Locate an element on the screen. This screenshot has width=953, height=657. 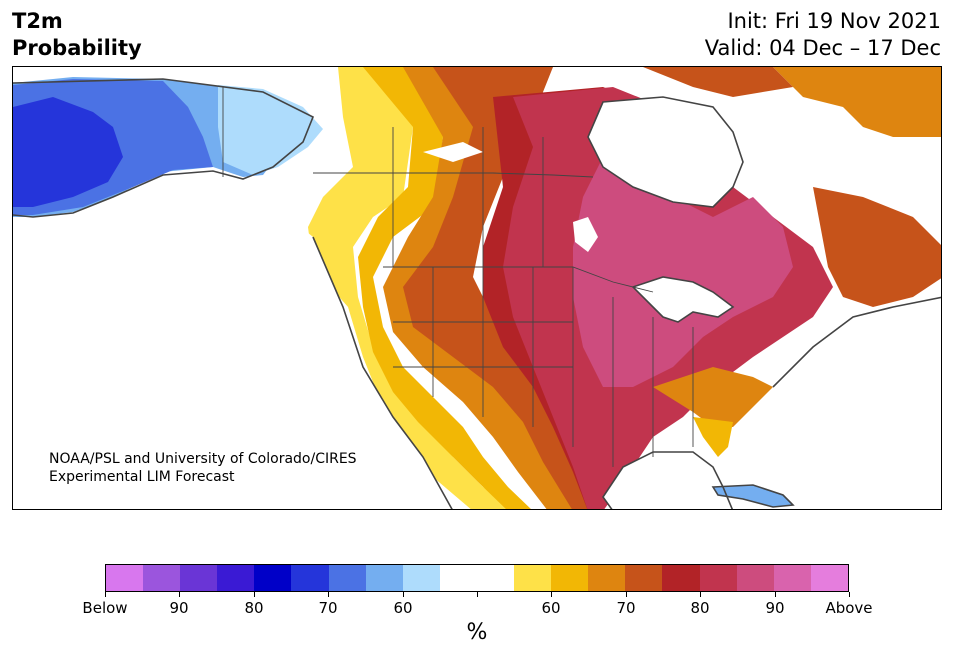
map-title: T2m Probability is located at coordinates (77, 35).